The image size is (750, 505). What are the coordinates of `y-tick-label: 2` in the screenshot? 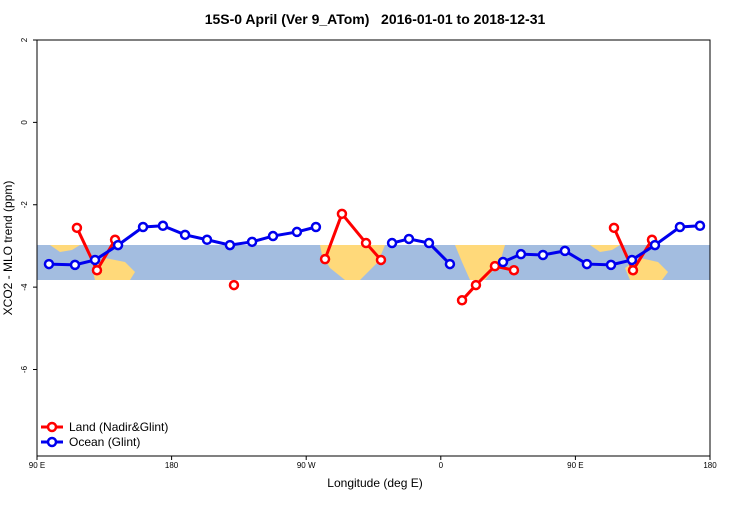 It's located at (24, 39).